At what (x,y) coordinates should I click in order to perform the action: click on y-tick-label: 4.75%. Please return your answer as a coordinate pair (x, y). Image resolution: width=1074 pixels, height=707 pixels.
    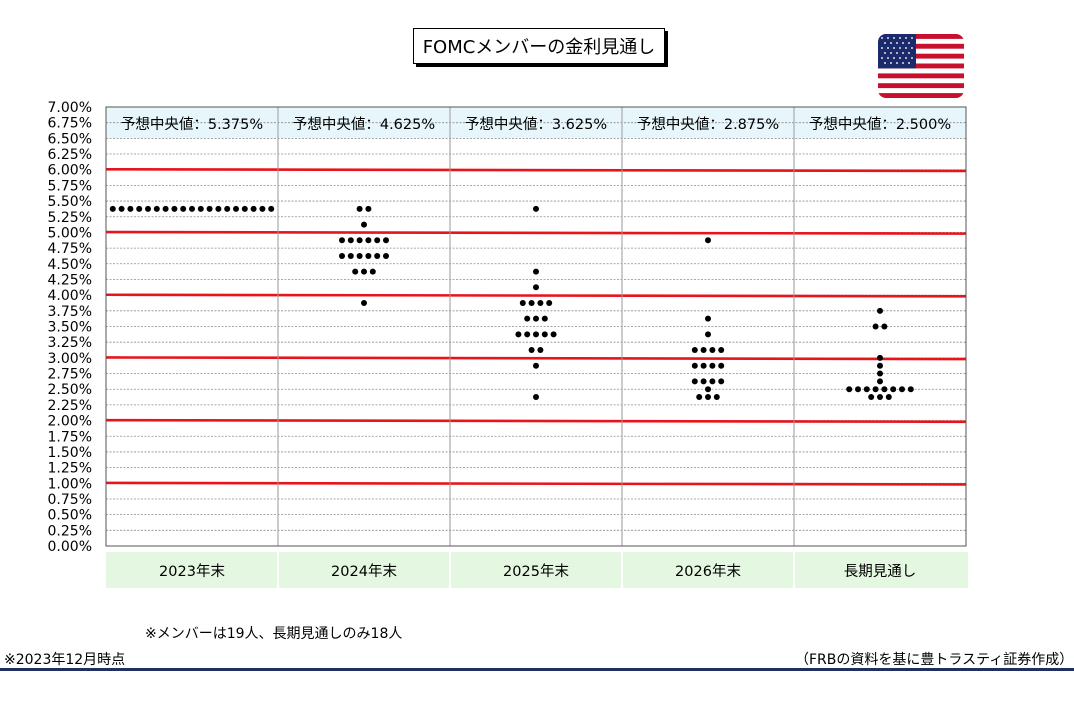
    Looking at the image, I should click on (70, 249).